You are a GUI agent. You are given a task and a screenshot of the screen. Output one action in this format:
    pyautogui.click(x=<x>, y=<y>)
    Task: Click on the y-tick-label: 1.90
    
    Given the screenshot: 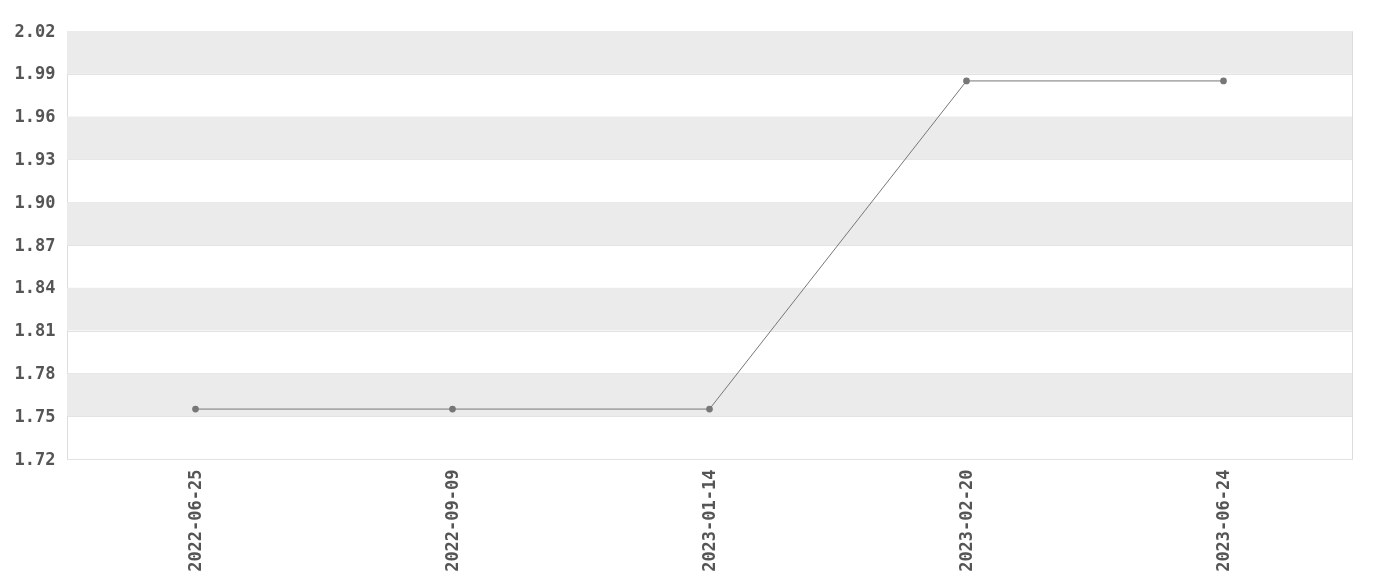 What is the action you would take?
    pyautogui.click(x=35, y=201)
    